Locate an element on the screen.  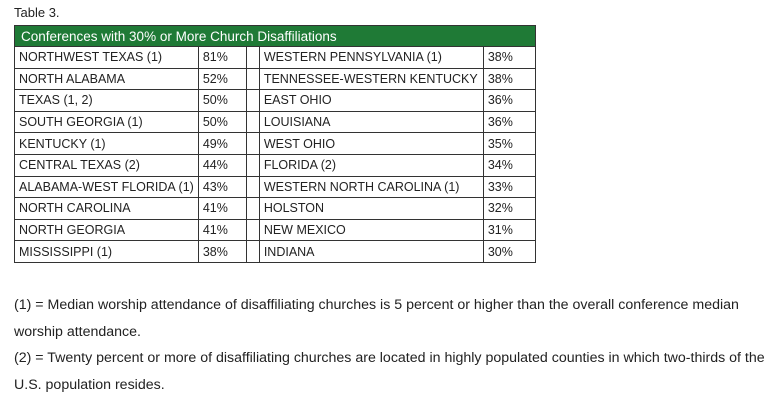
percentage: 33% is located at coordinates (509, 187).